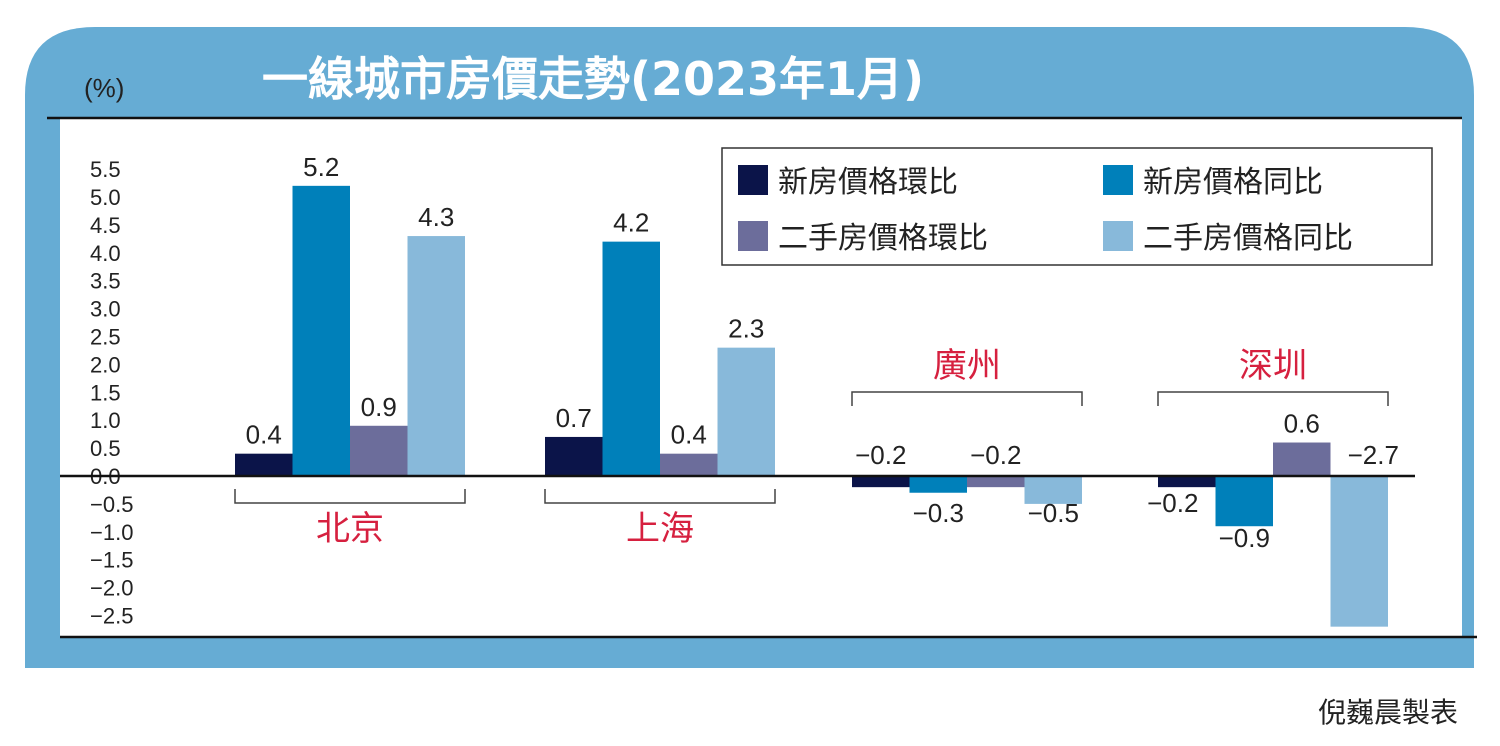 The image size is (1500, 746). Describe the element at coordinates (868, 182) in the screenshot. I see `legend-label: 新房價格環比` at that location.